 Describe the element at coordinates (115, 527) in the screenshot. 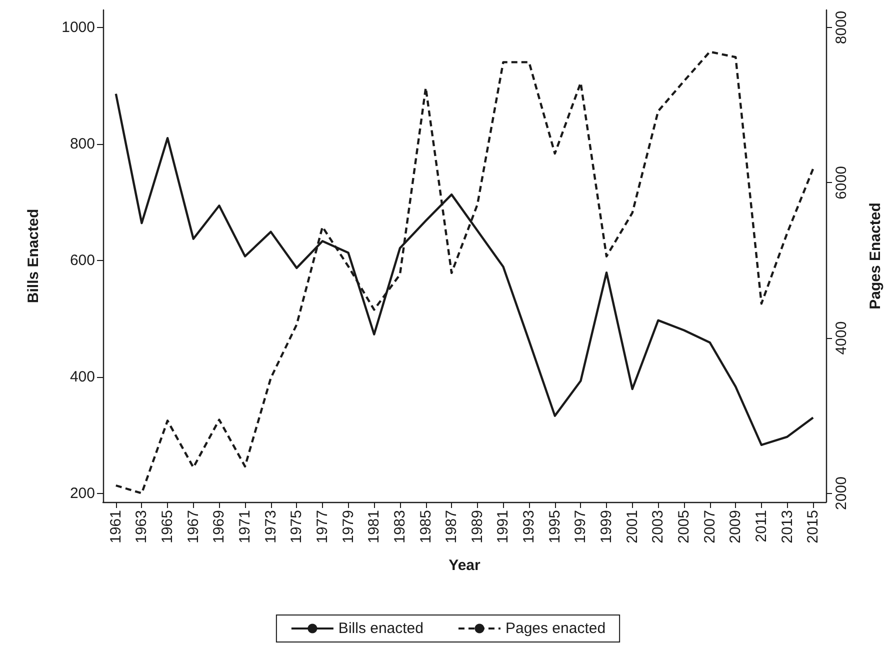

I see `x-tick-label: 1961` at that location.